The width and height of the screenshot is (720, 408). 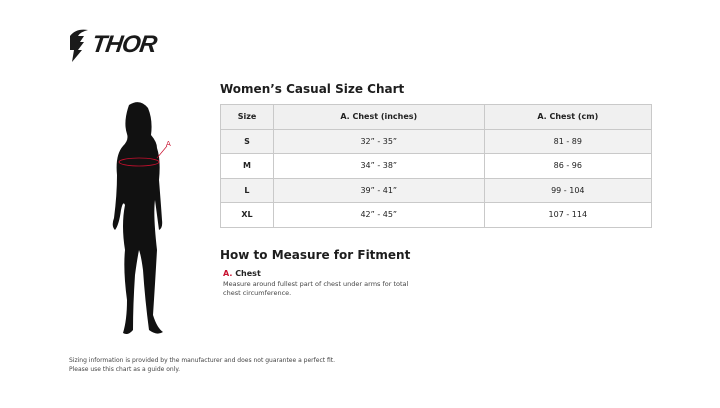 What do you see at coordinates (248, 273) in the screenshot?
I see `measure-name: Chest` at bounding box center [248, 273].